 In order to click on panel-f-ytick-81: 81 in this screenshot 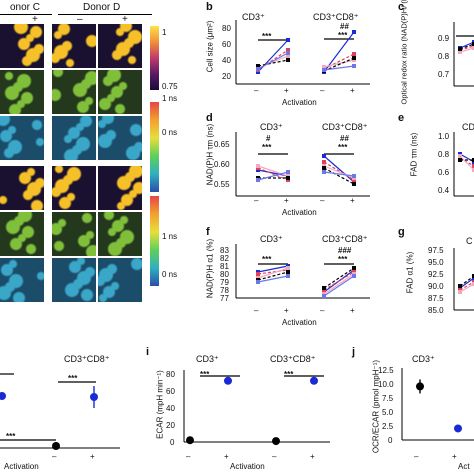, I will do `click(224, 266)`.